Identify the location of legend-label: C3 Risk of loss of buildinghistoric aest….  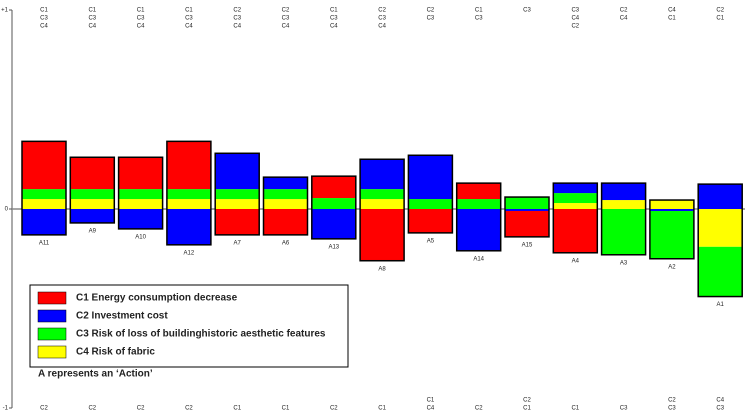
(201, 334).